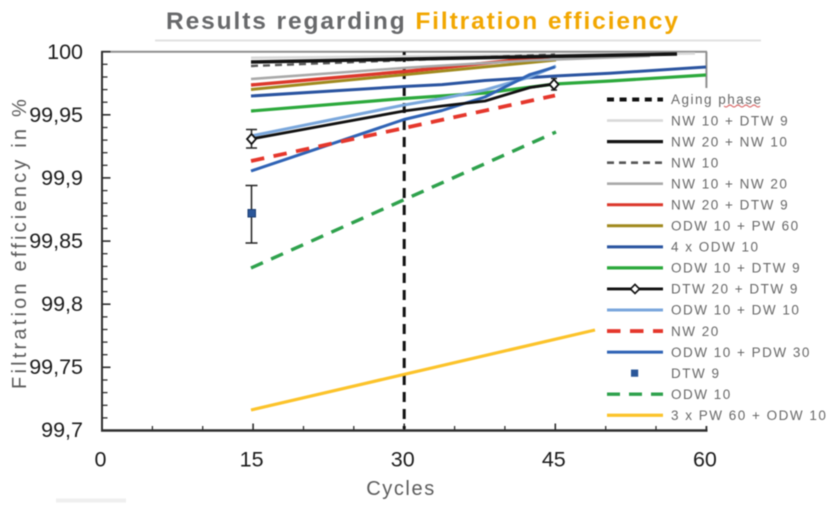  I want to click on svg-text: DTW 20 + DTW 9, so click(735, 289).